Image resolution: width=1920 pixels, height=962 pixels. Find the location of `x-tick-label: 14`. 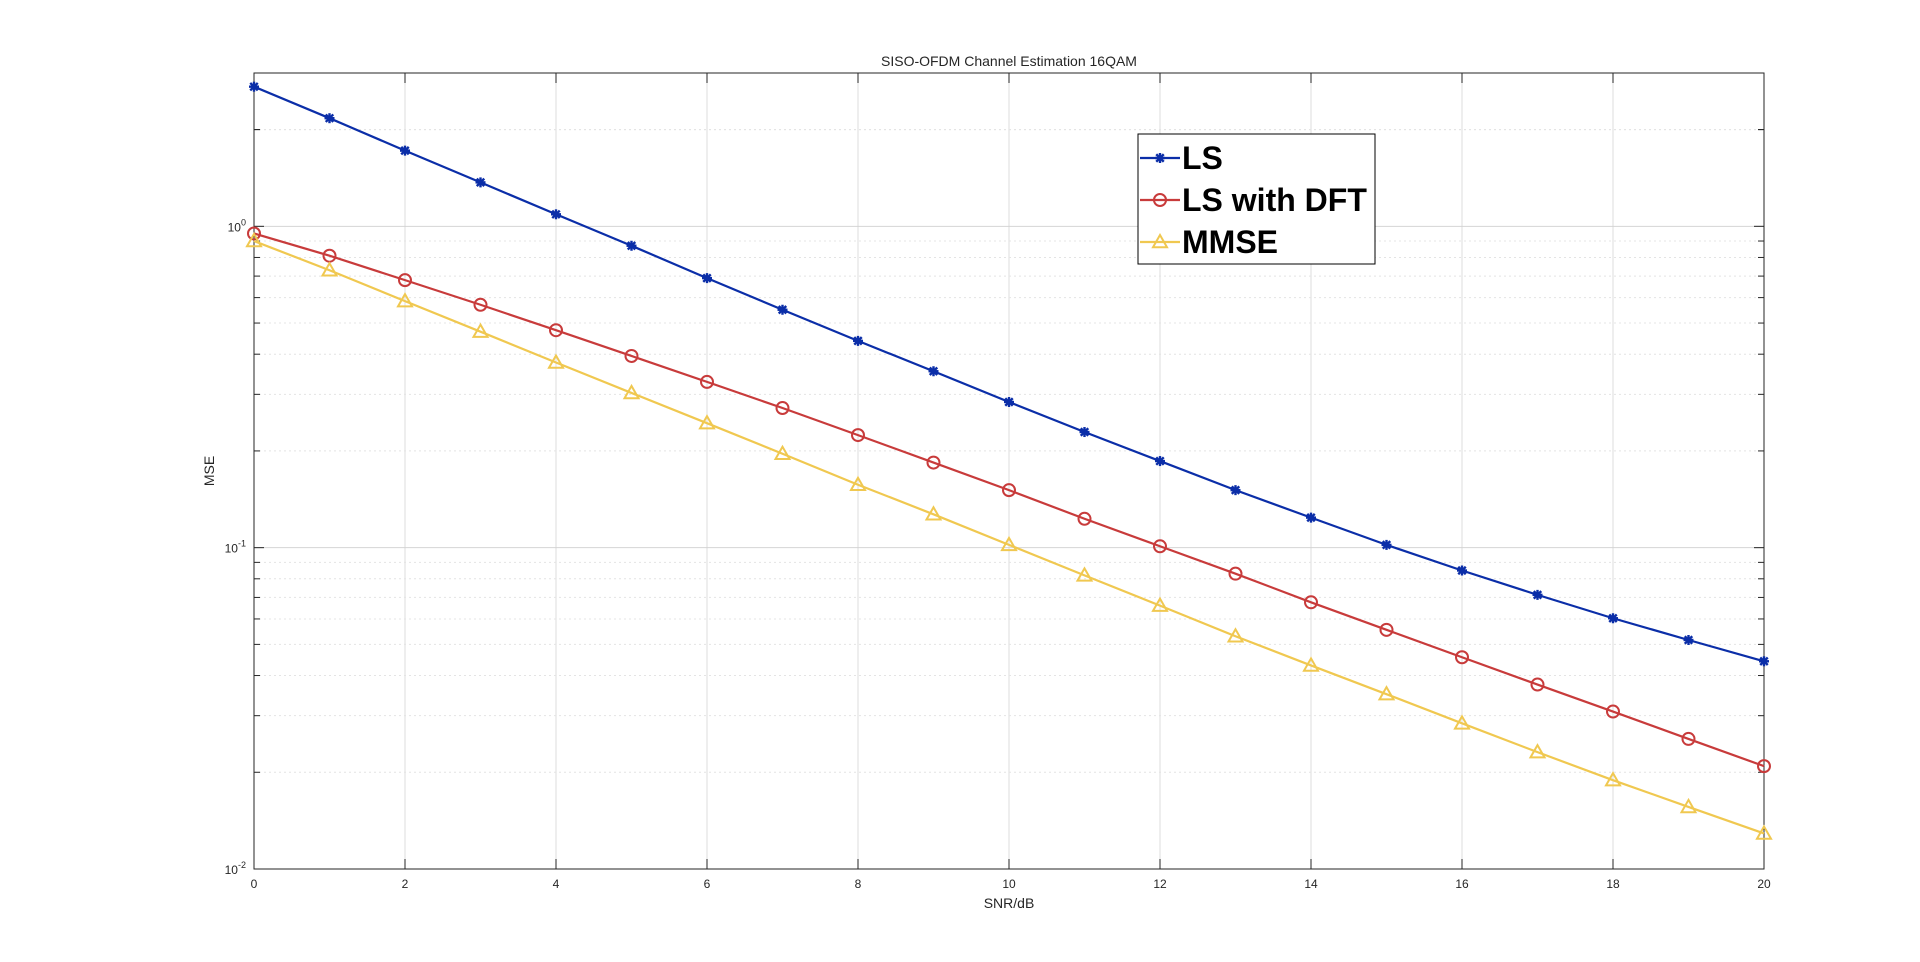

x-tick-label: 14 is located at coordinates (1311, 884).